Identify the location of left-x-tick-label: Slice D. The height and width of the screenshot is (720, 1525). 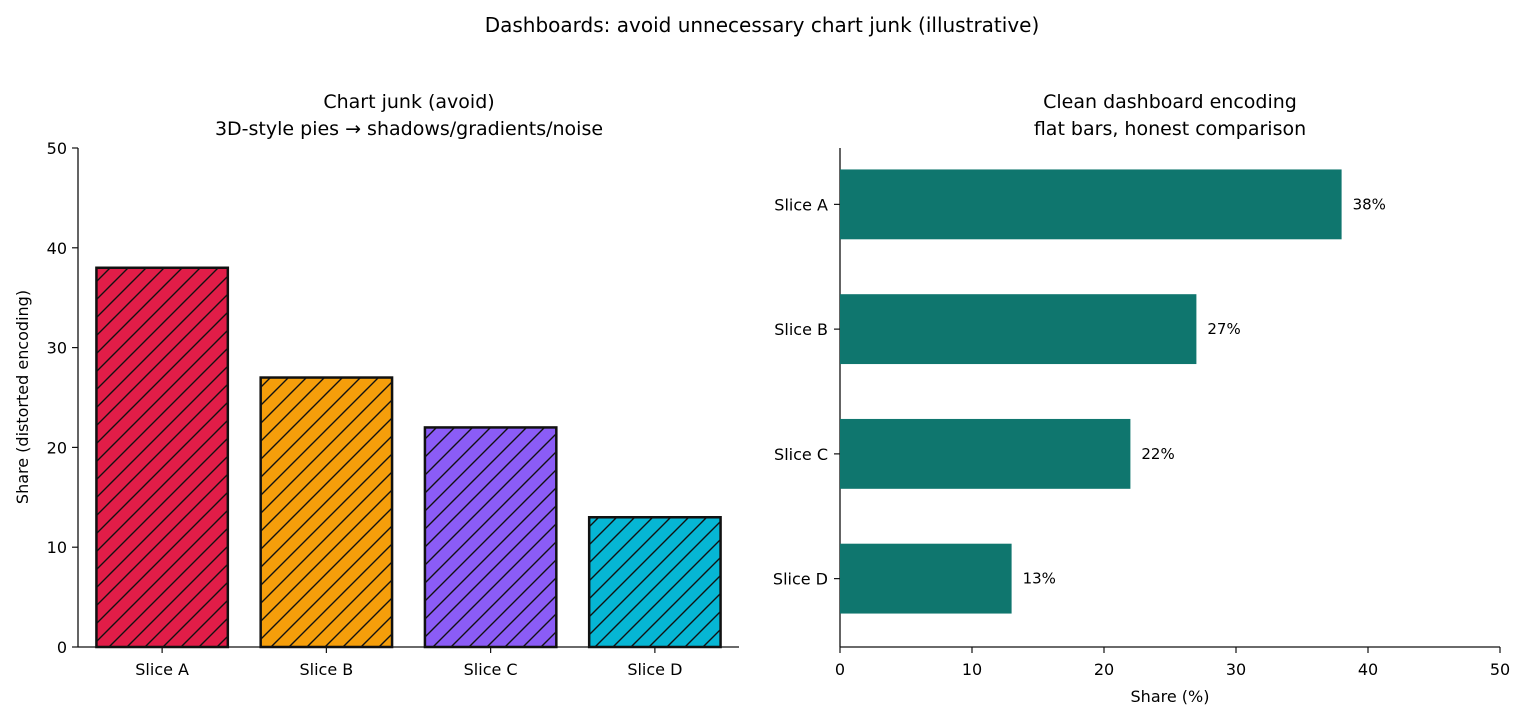
(654, 669).